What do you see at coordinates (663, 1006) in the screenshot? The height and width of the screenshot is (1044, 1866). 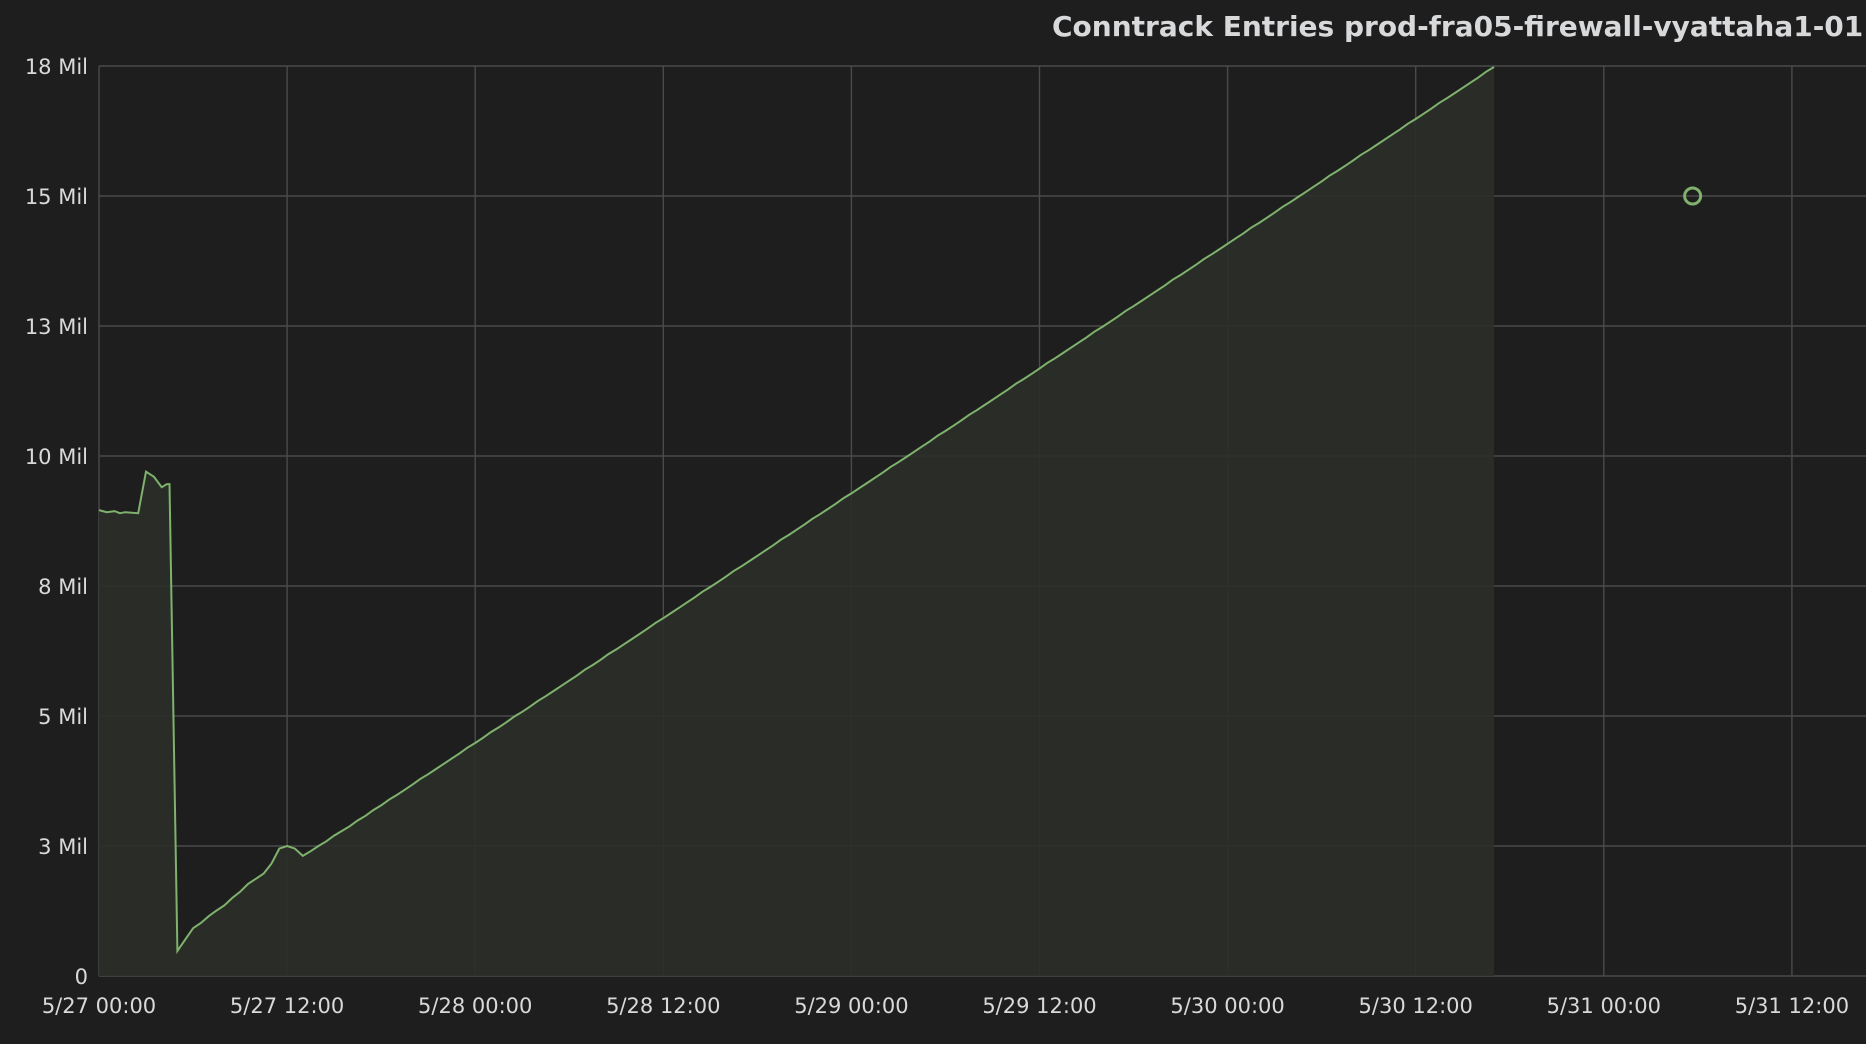 I see `x-tick-label: 5/28 12:00` at bounding box center [663, 1006].